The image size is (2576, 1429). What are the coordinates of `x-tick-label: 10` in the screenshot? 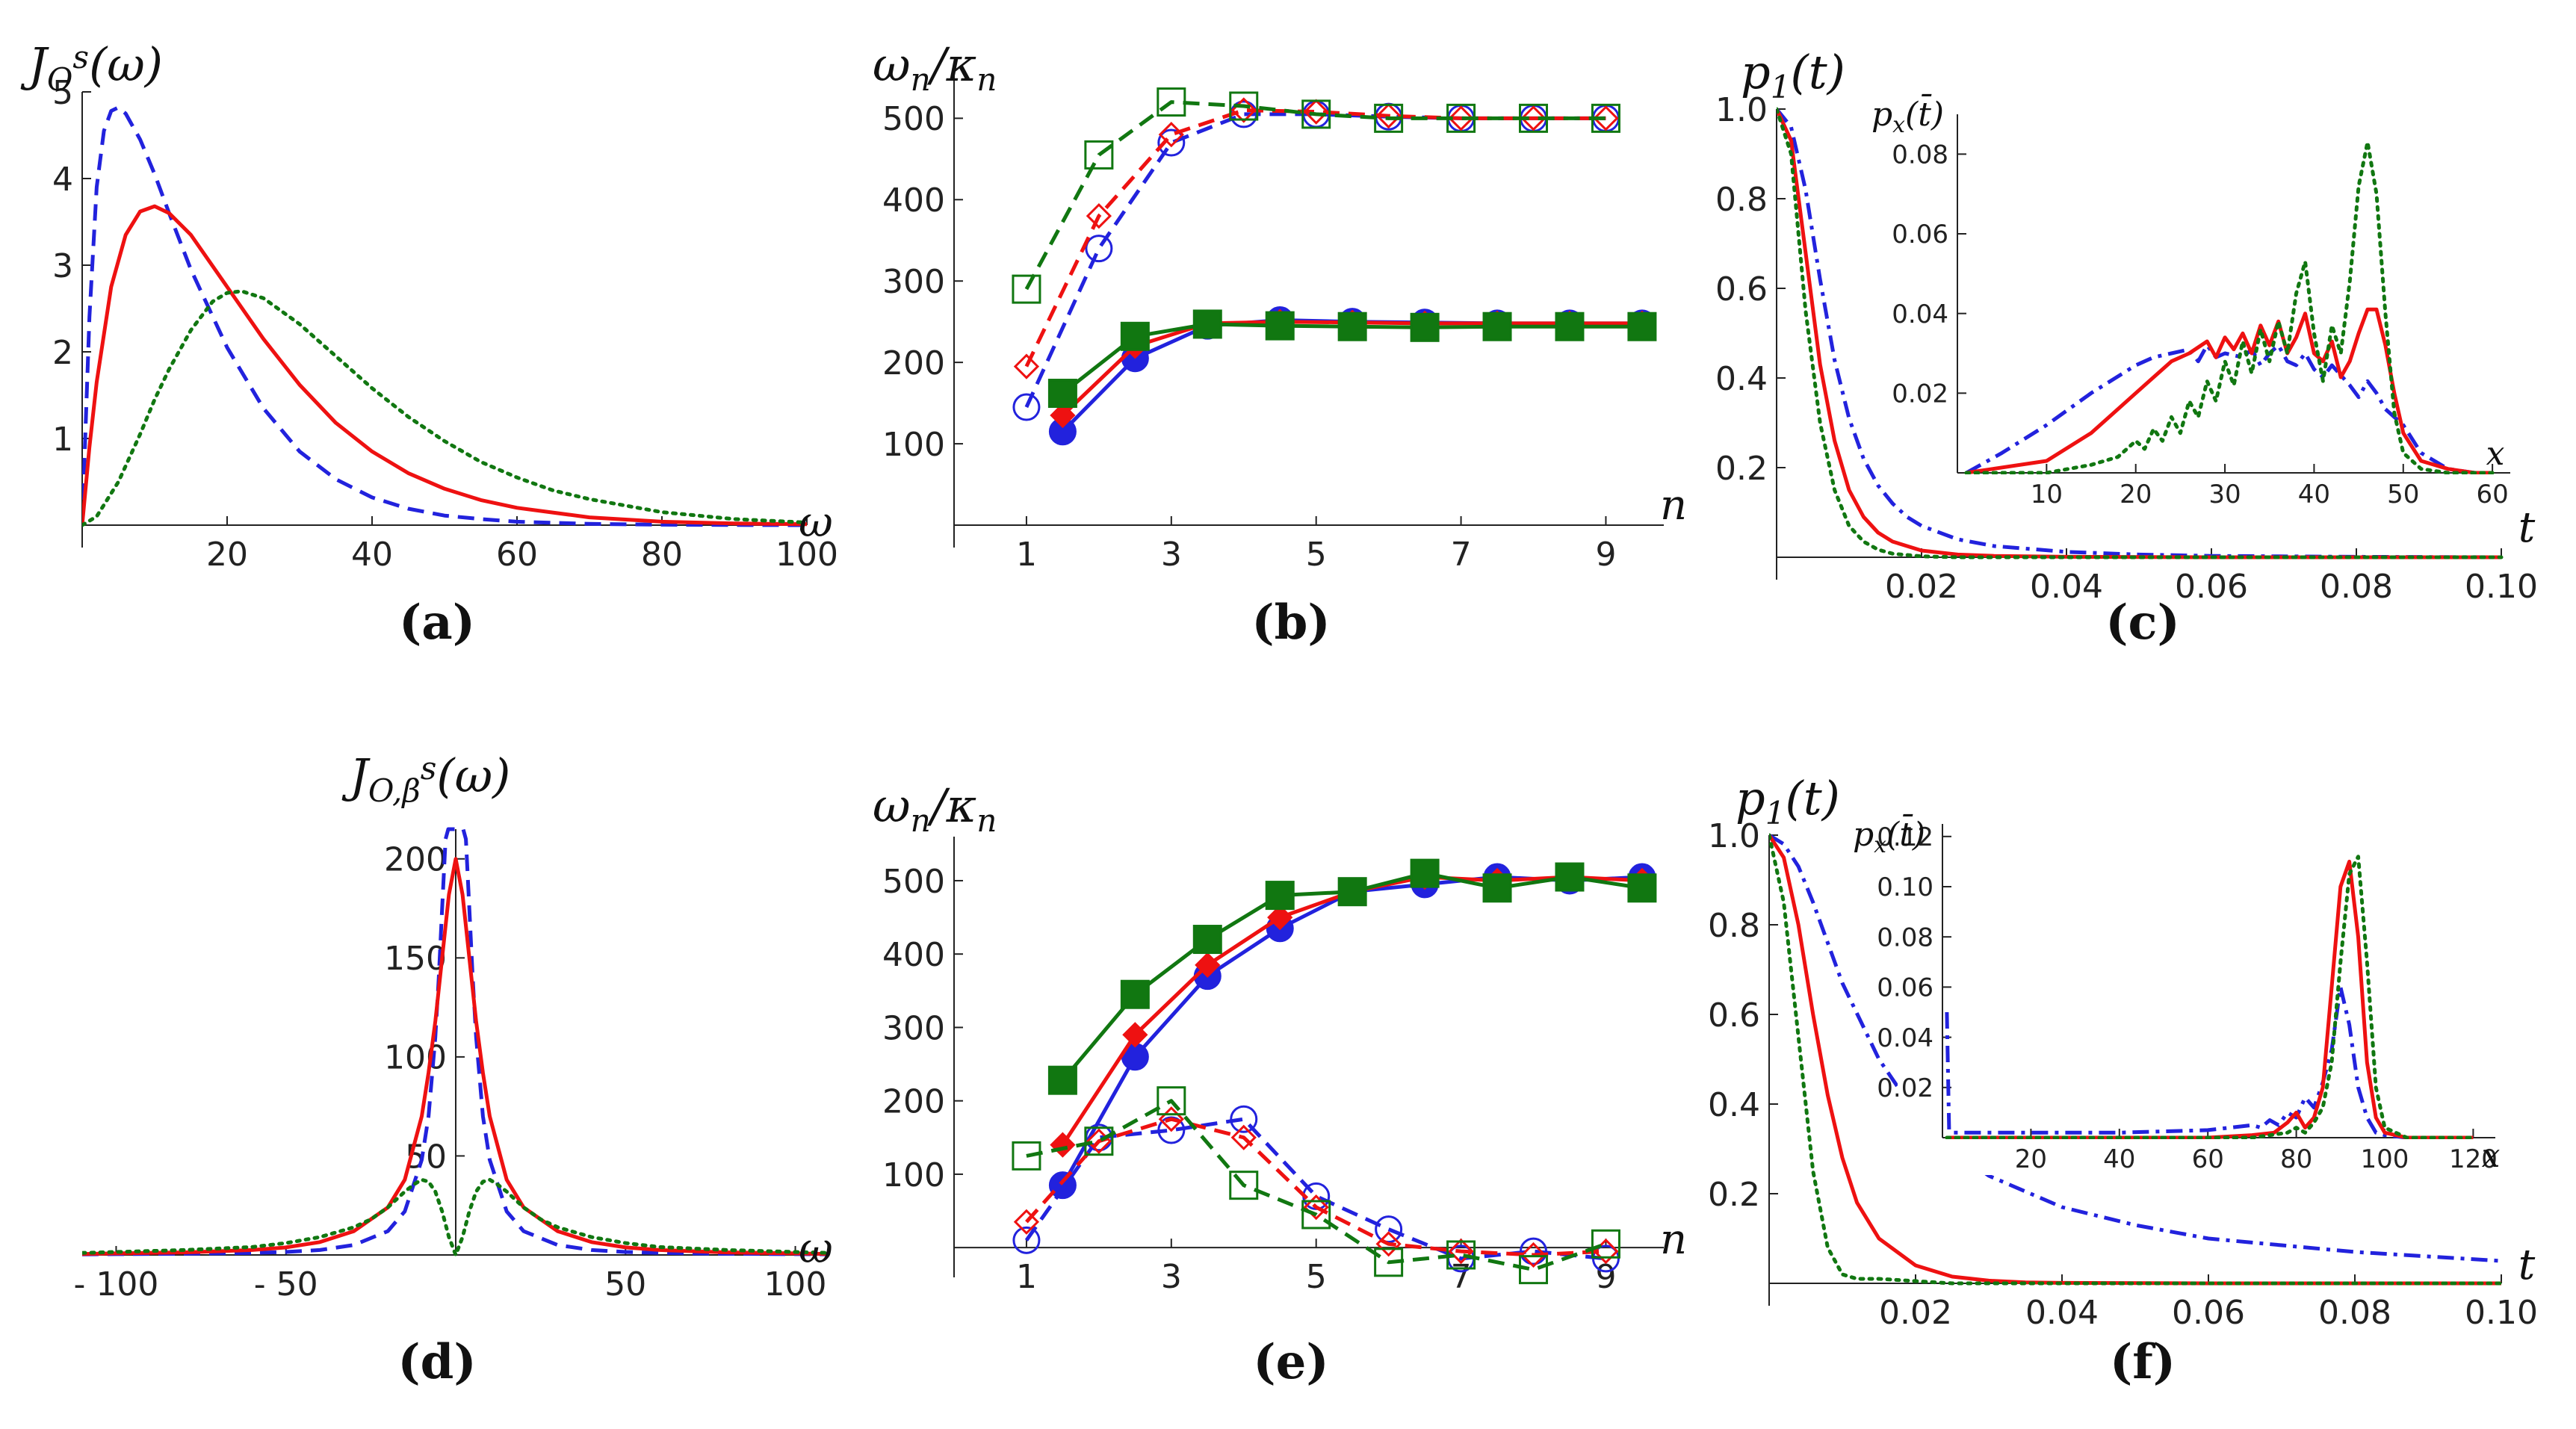 It's located at (2047, 494).